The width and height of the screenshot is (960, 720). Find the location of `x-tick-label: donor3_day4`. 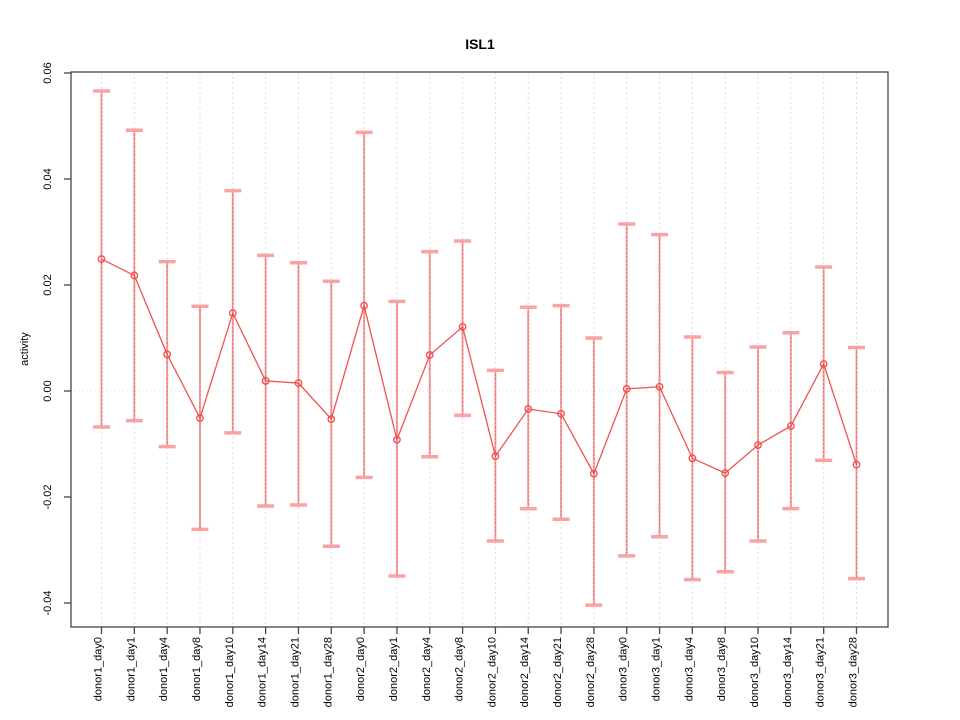

x-tick-label: donor3_day4 is located at coordinates (689, 669).